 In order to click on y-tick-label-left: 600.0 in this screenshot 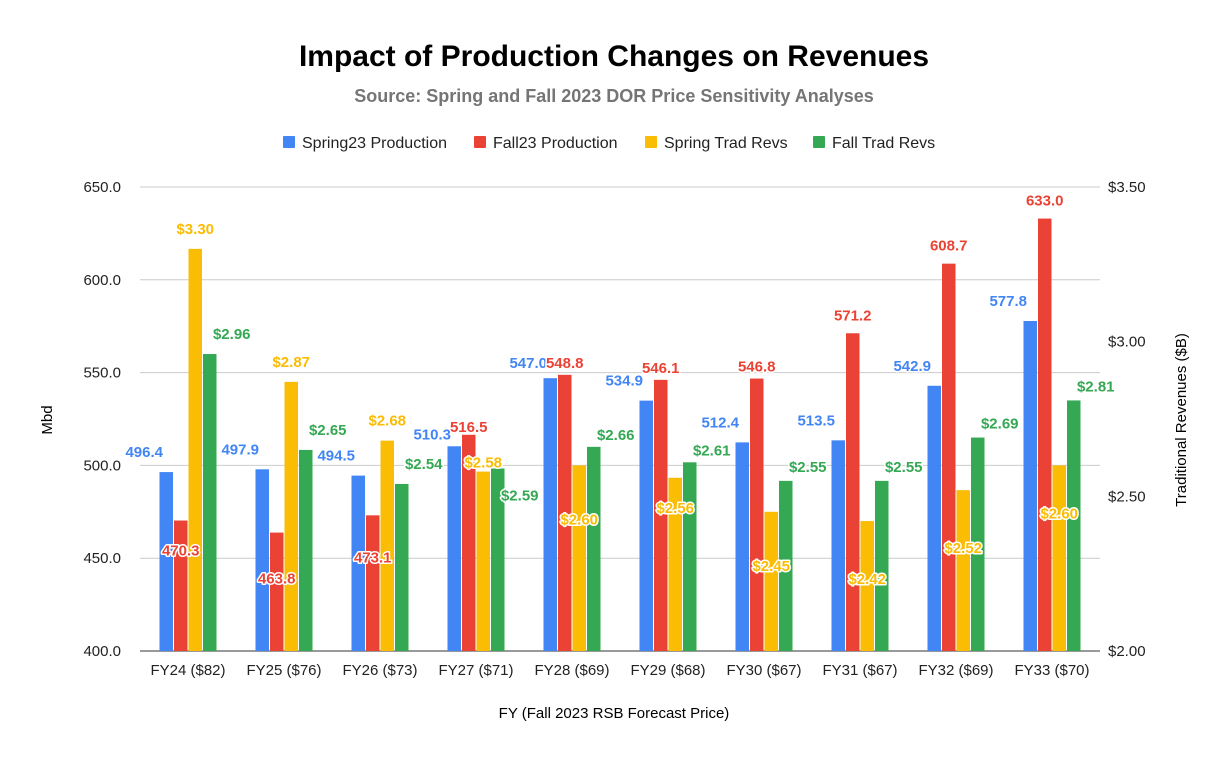, I will do `click(102, 280)`.